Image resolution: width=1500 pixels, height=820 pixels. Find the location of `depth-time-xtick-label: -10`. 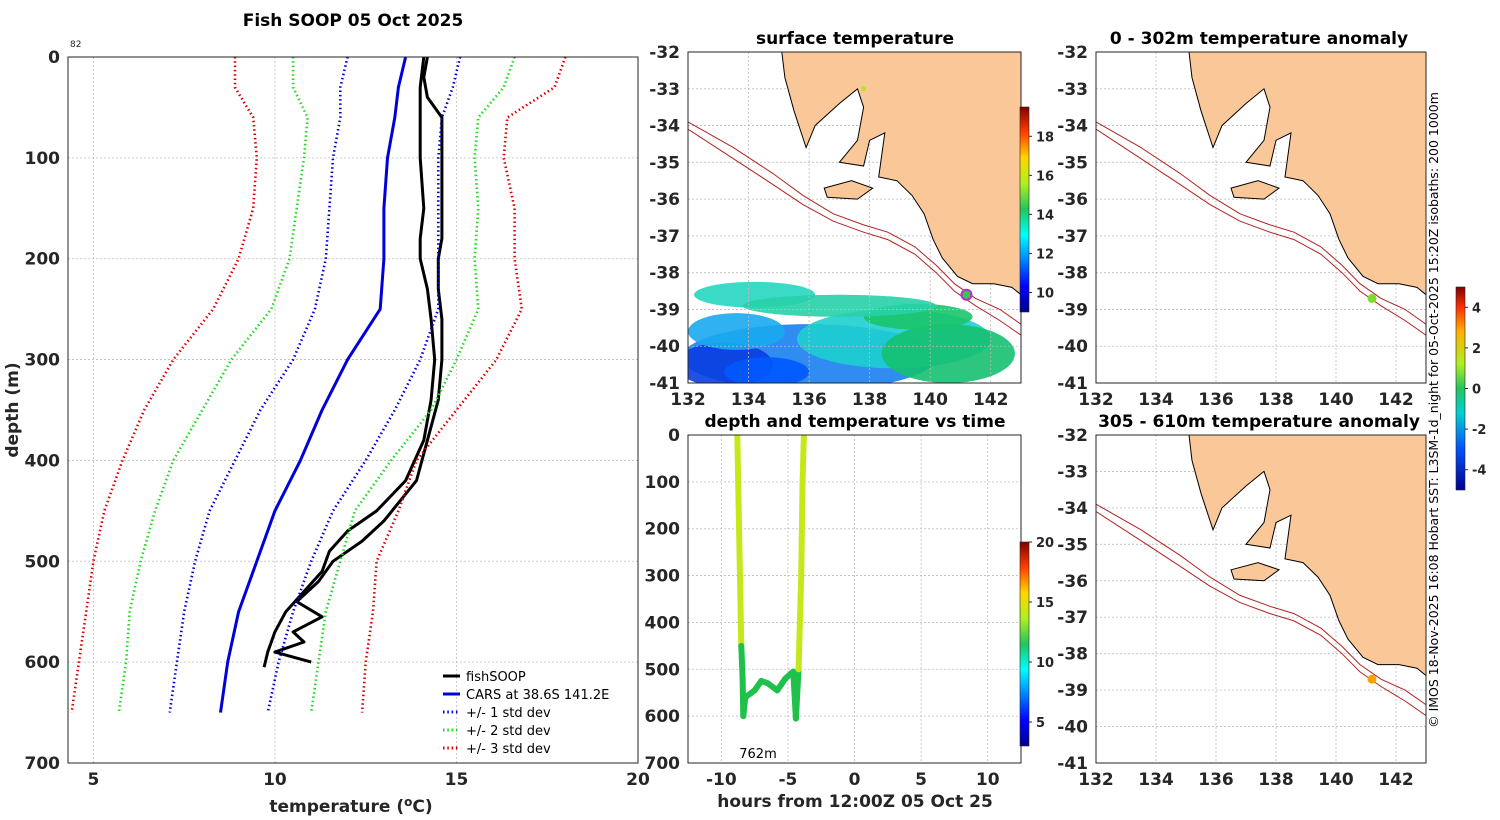

depth-time-xtick-label: -10 is located at coordinates (721, 780).